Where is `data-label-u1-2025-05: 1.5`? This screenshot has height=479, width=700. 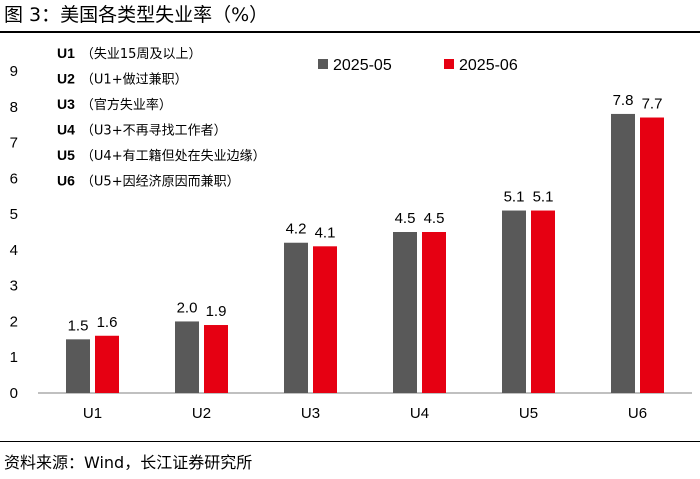 data-label-u1-2025-05: 1.5 is located at coordinates (78, 325).